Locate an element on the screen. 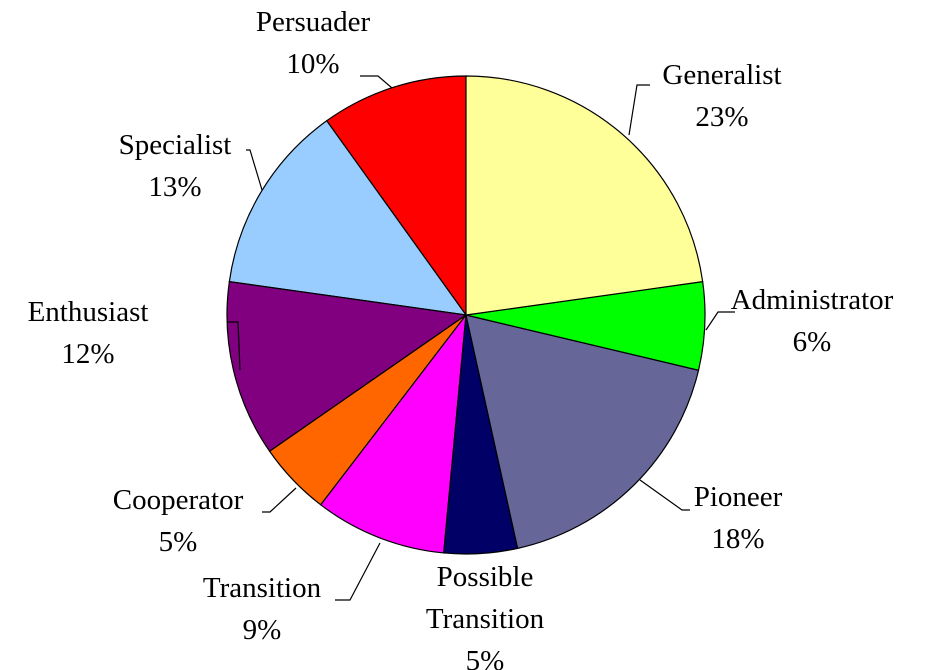 Image resolution: width=928 pixels, height=670 pixels. data-label: Generalist 23% is located at coordinates (722, 96).